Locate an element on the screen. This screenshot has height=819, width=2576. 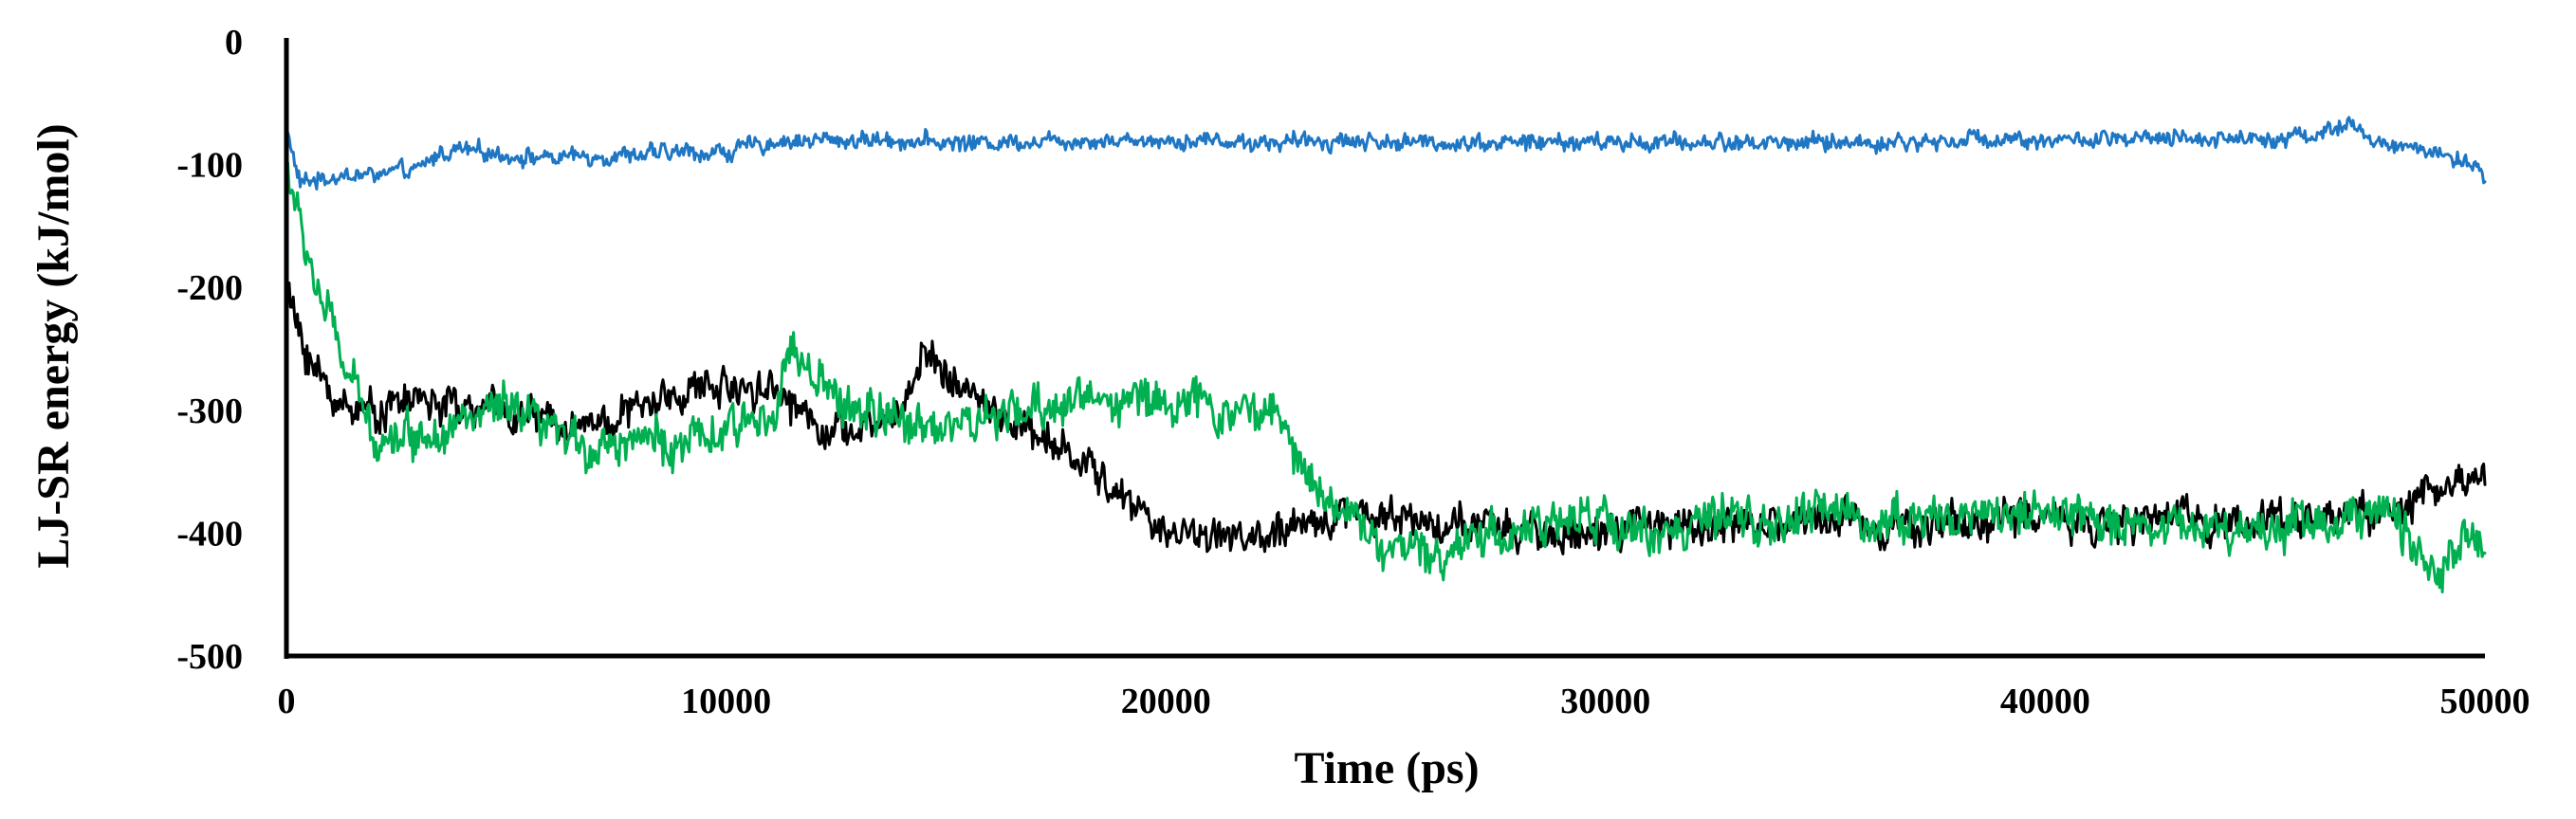
y-tick-label: -500 is located at coordinates (209, 657).